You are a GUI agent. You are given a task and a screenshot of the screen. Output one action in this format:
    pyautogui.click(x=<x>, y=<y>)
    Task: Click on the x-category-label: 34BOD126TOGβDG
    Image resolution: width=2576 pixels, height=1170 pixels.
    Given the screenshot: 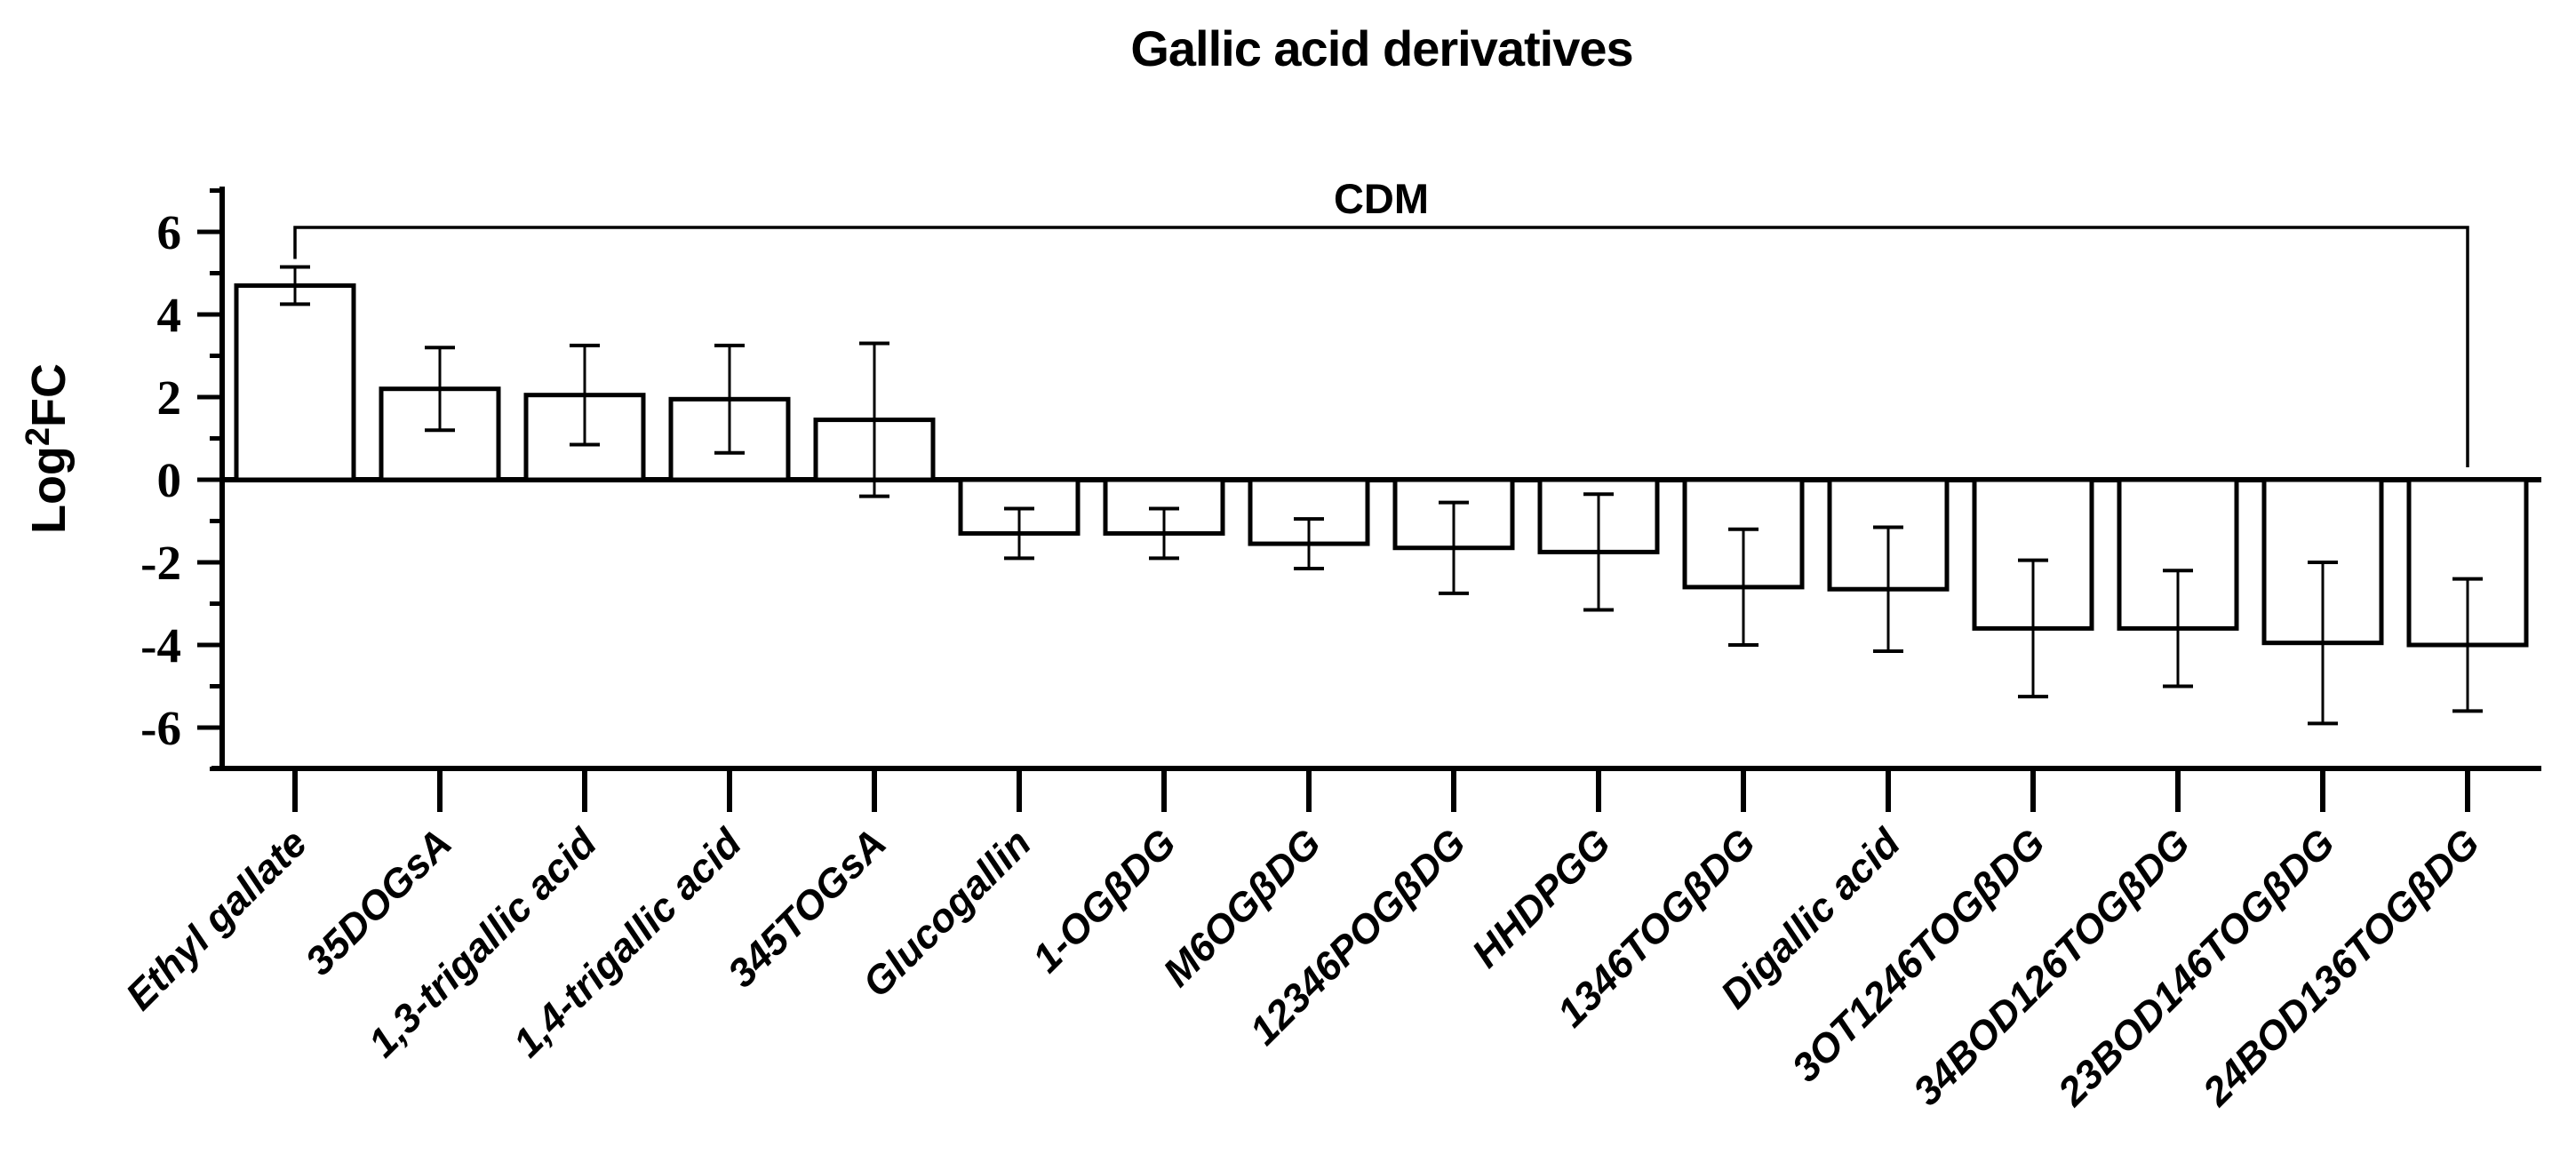 What is the action you would take?
    pyautogui.click(x=2051, y=967)
    